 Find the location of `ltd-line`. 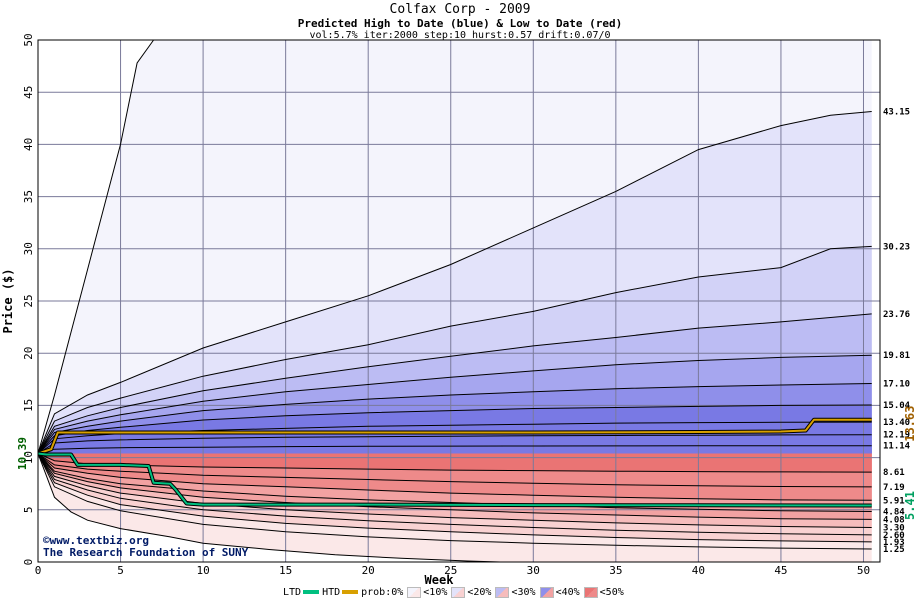

ltd-line is located at coordinates (454, 479).